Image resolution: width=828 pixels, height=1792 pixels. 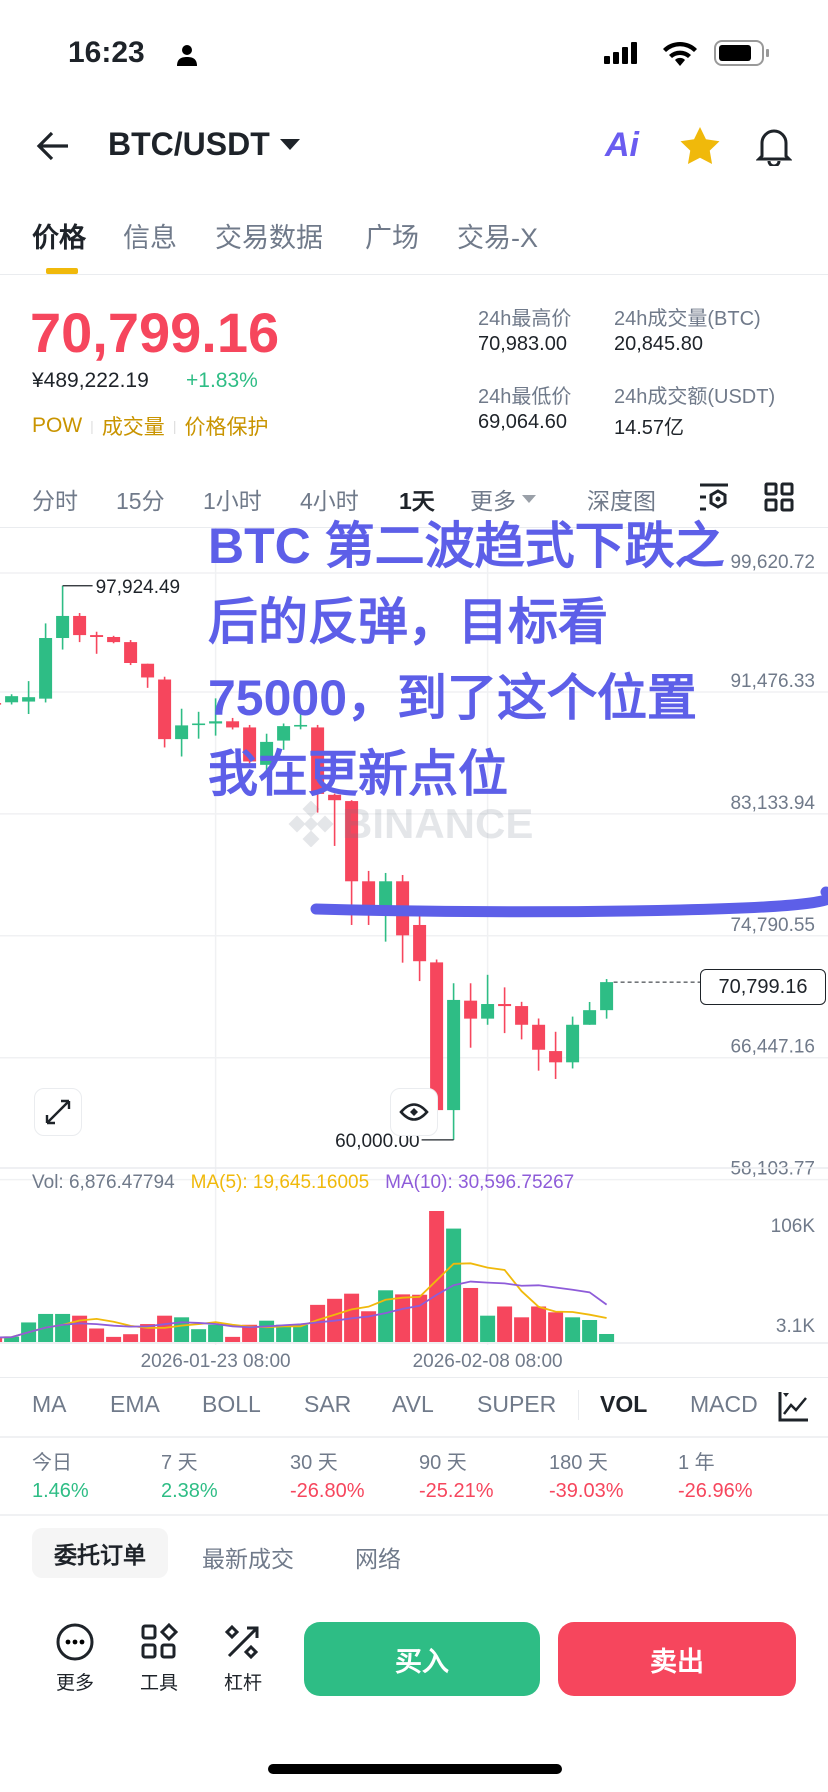 What do you see at coordinates (329, 501) in the screenshot?
I see `interval-4h: 4小时` at bounding box center [329, 501].